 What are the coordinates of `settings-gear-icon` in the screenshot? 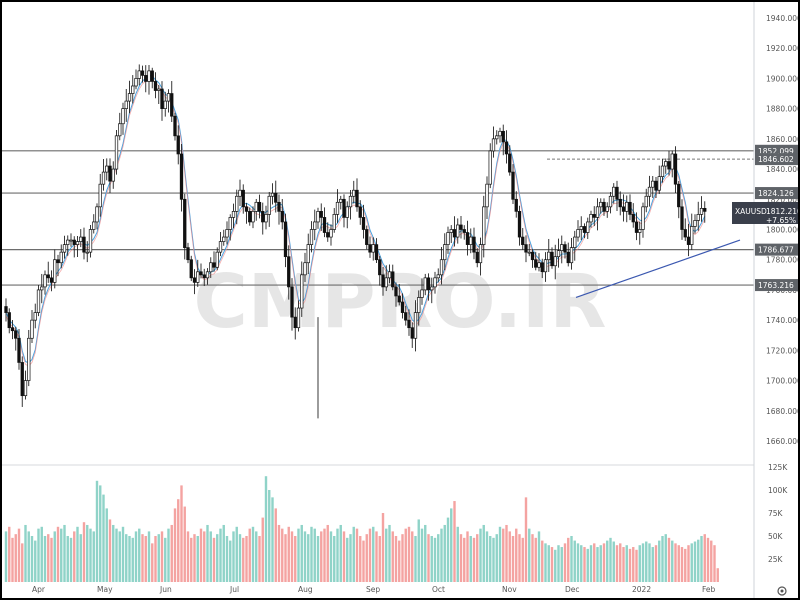 It's located at (782, 591).